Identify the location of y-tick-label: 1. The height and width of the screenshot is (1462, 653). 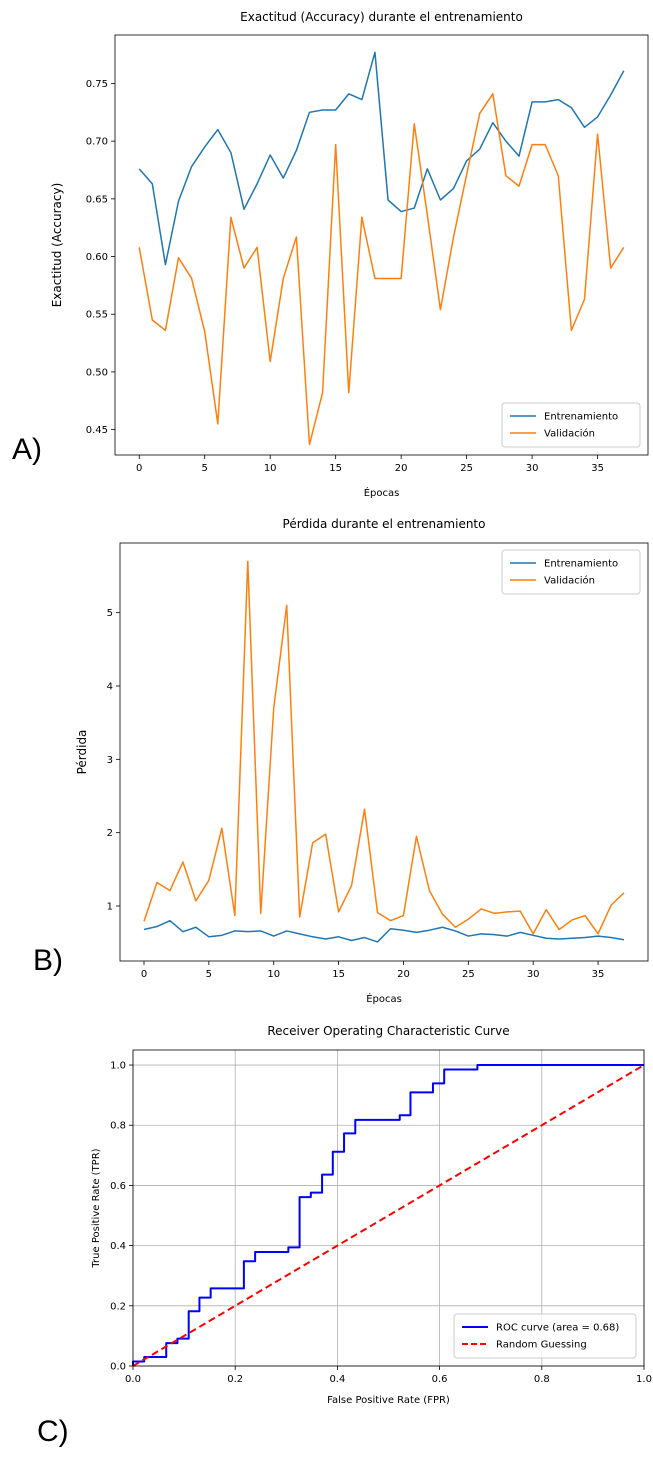
(110, 907).